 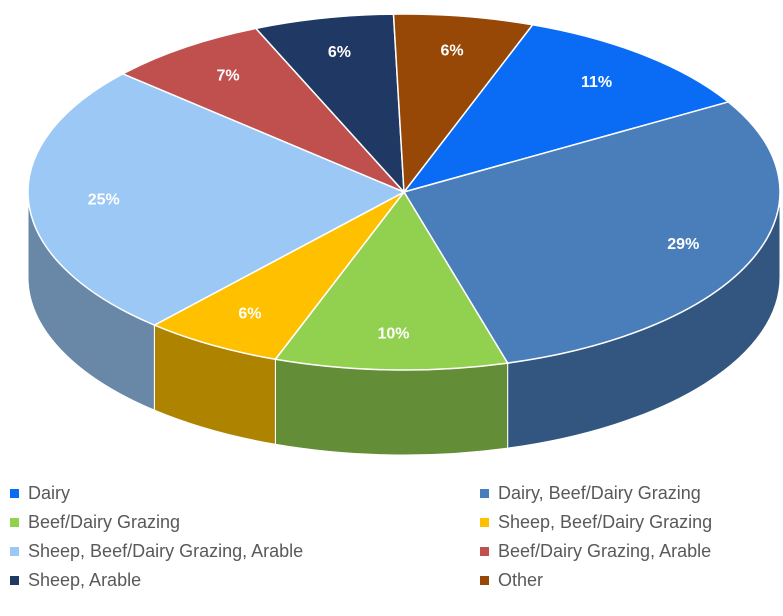 I want to click on legend-label: Beef/Dairy Grazing, so click(x=104, y=522).